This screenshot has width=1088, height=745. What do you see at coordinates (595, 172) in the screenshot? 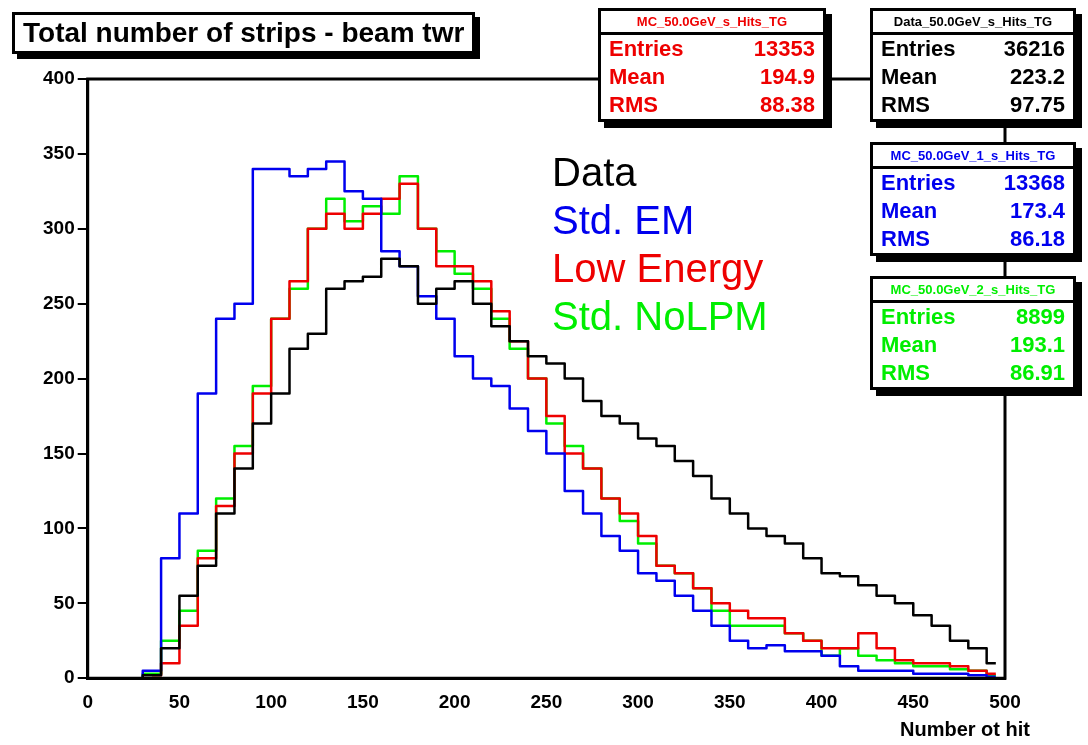
I see `text: Data` at bounding box center [595, 172].